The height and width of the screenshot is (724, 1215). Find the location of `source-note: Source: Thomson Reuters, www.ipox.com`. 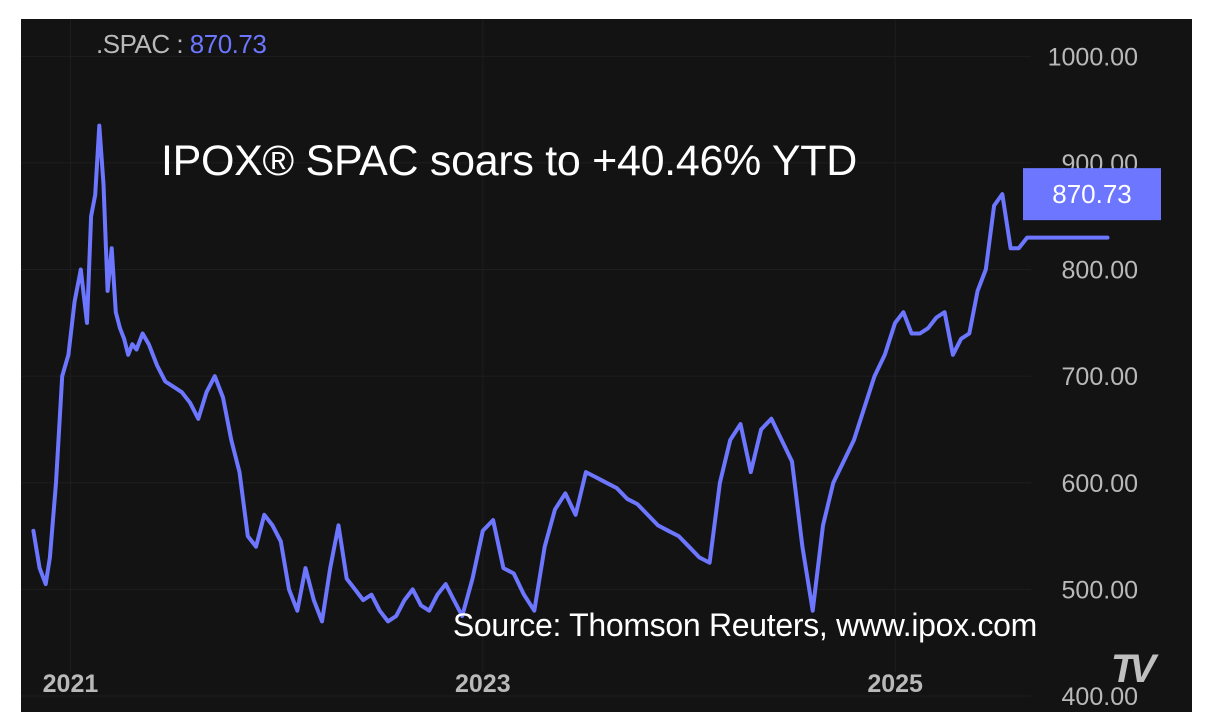

source-note: Source: Thomson Reuters, www.ipox.com is located at coordinates (744, 625).